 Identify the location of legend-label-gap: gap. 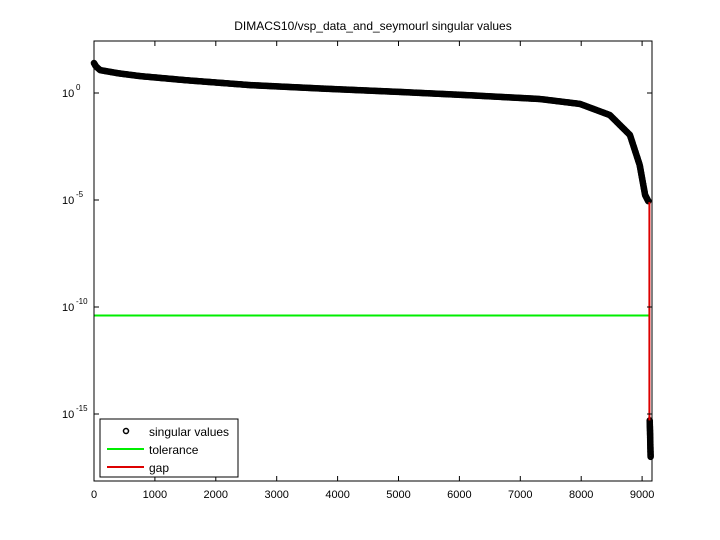
(159, 468).